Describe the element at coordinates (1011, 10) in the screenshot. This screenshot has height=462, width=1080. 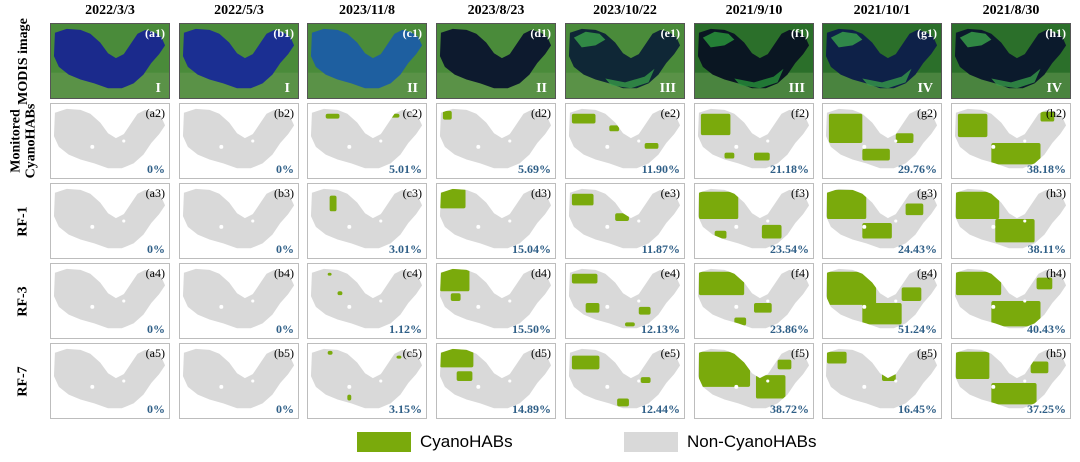
I see `date-header-h: 2021/8/30` at that location.